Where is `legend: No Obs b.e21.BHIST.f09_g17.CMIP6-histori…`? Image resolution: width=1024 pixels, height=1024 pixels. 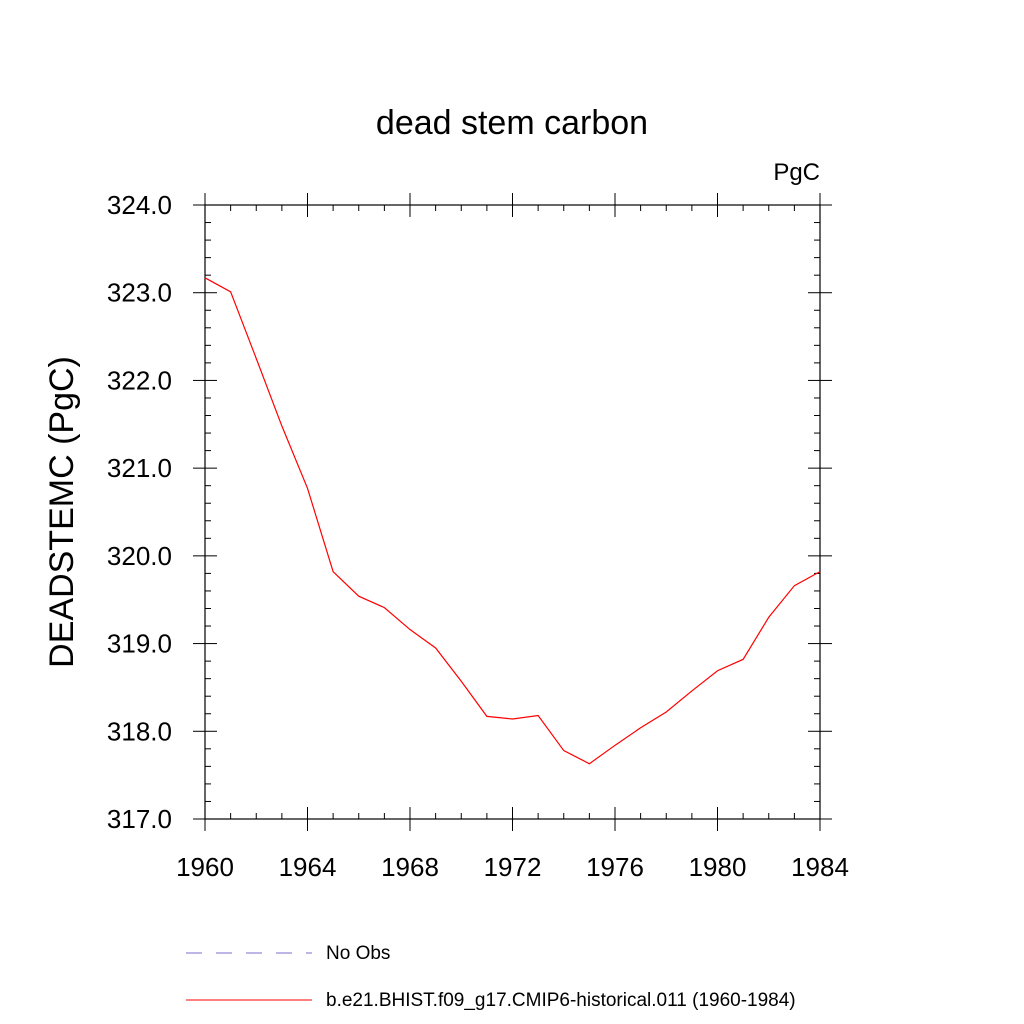 legend: No Obs b.e21.BHIST.f09_g17.CMIP6-histori… is located at coordinates (491, 977).